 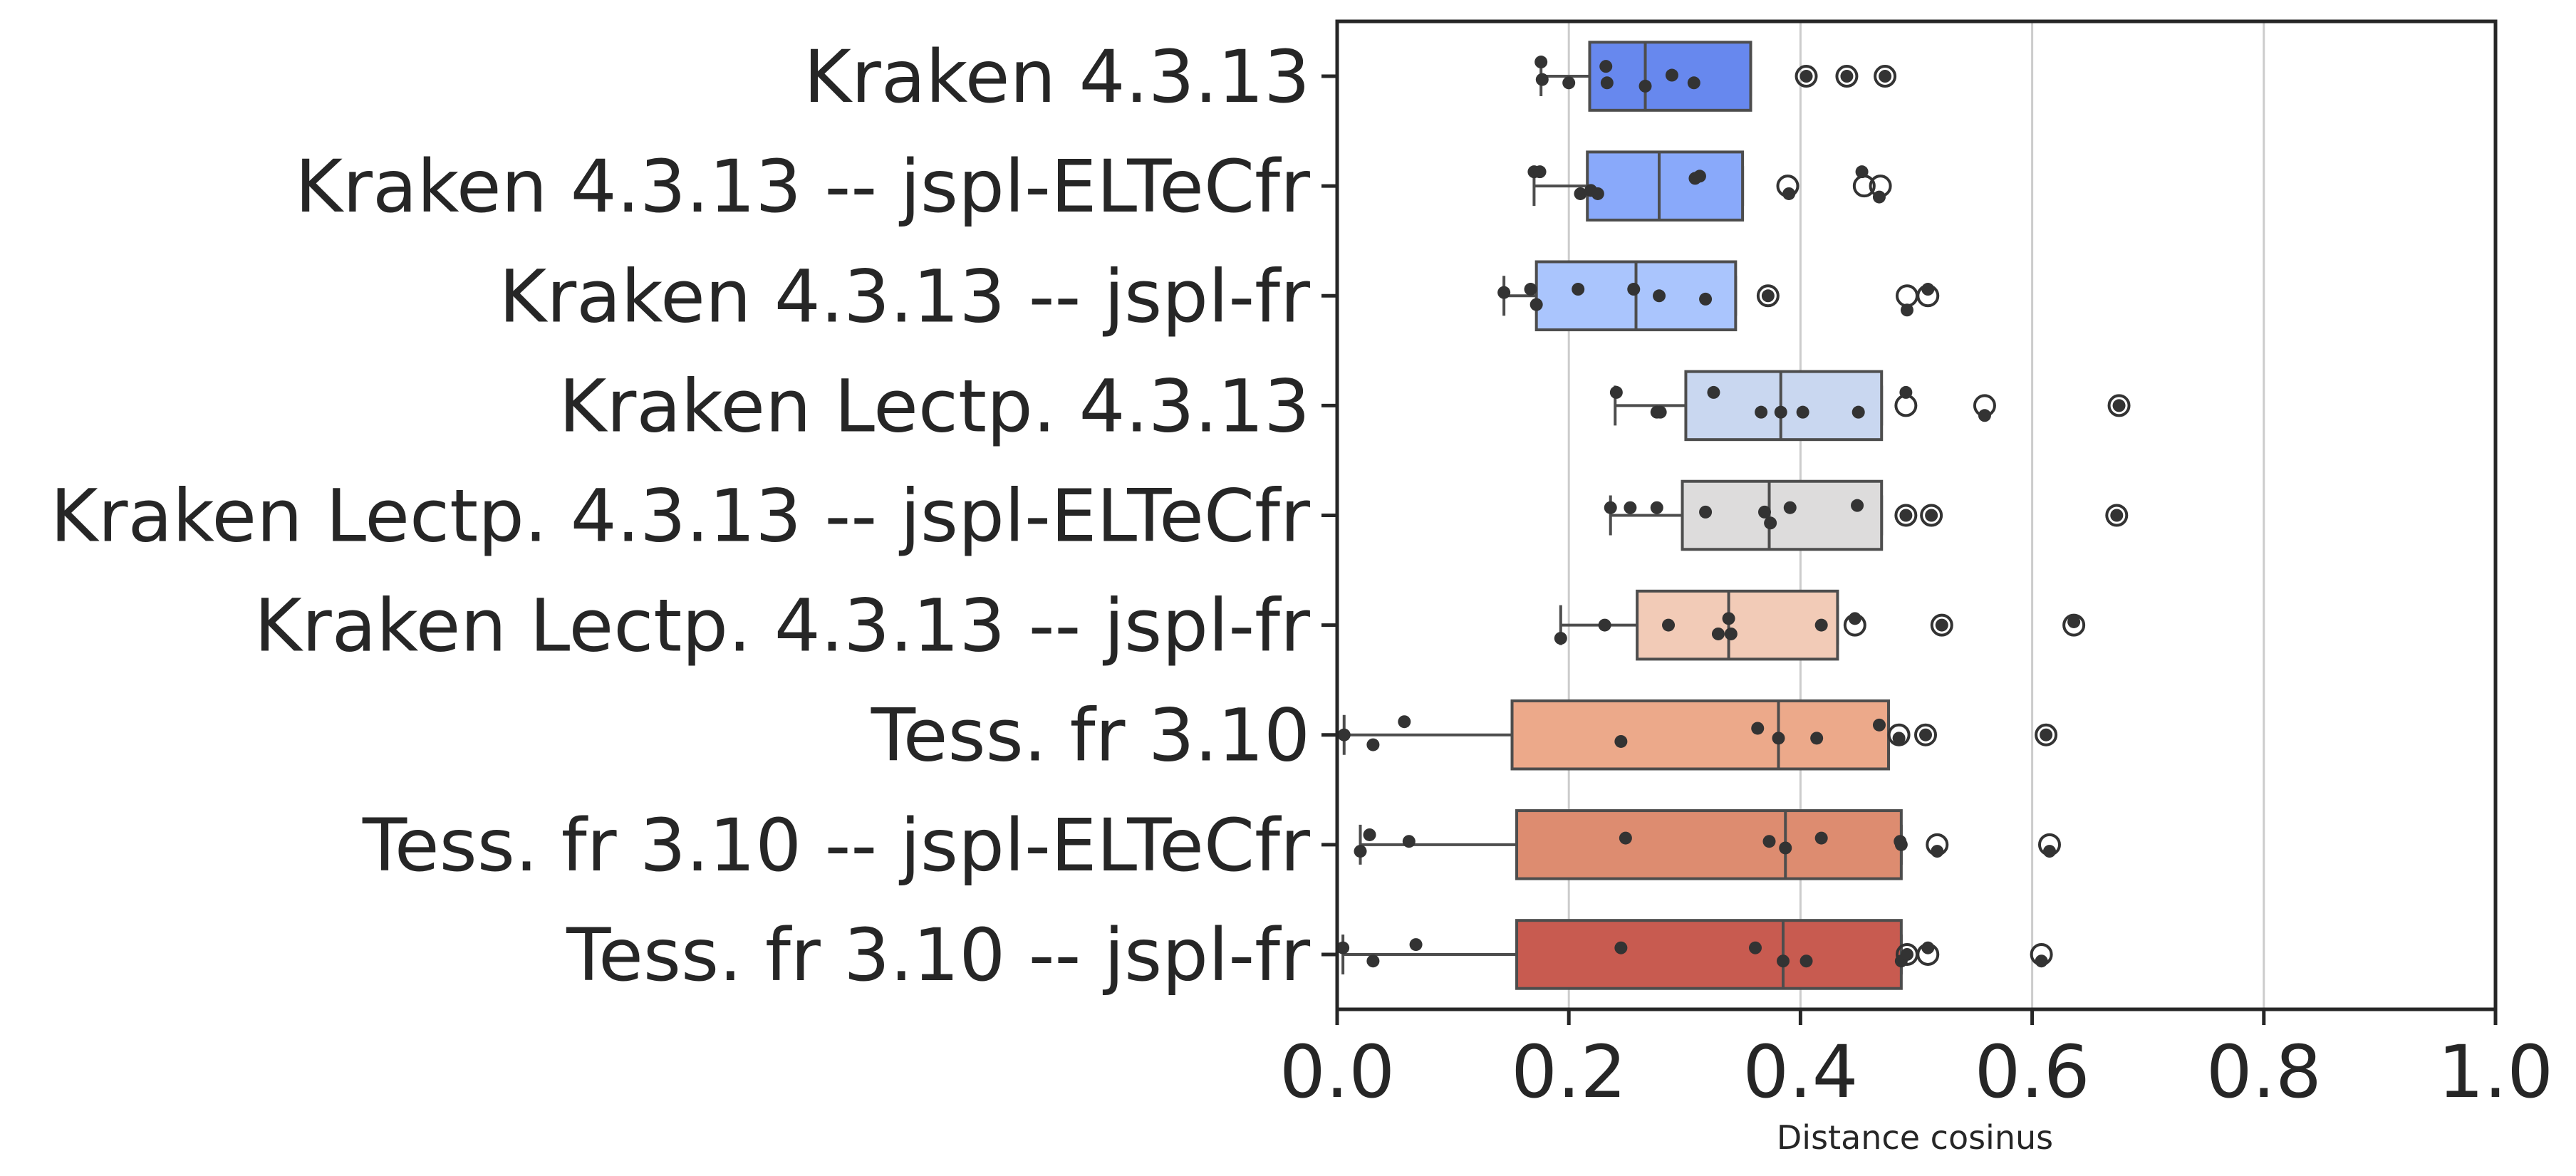 I want to click on category-label: Tess. fr 3.10 -- jspl-ELTeCfr, so click(x=836, y=846).